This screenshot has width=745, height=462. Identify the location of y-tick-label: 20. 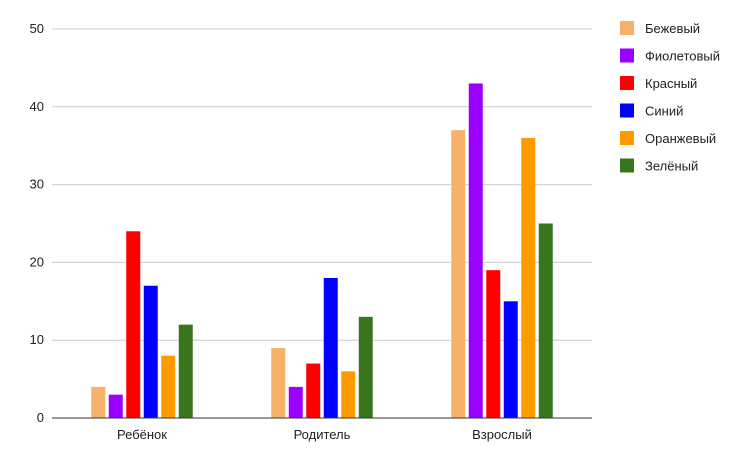
(37, 261).